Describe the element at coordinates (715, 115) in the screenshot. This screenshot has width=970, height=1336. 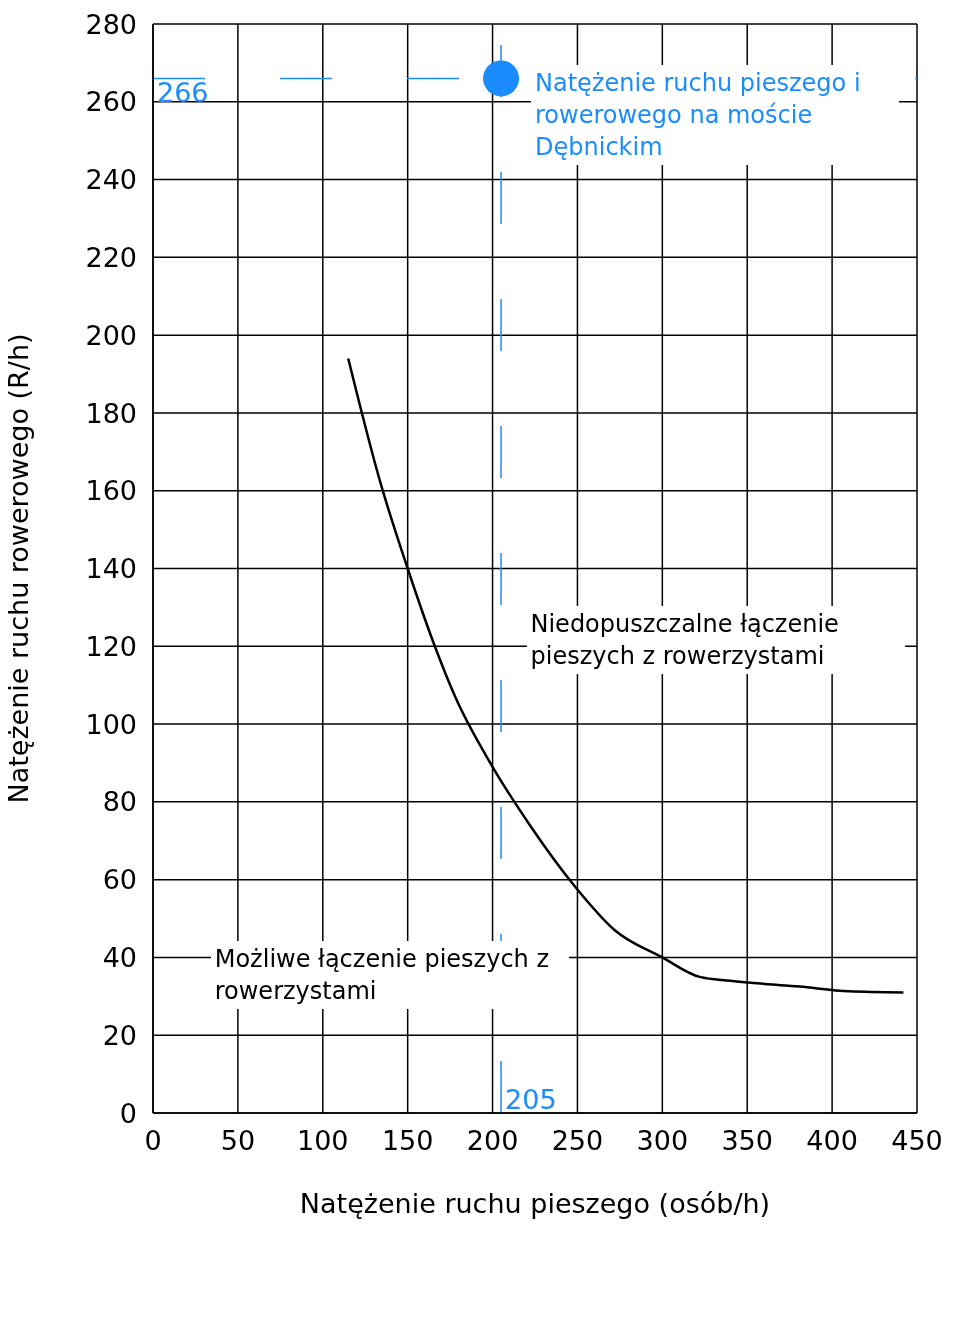
I see `annotation: Natężenie ruchu pieszego i rowerowego na moście Dębnickim` at that location.